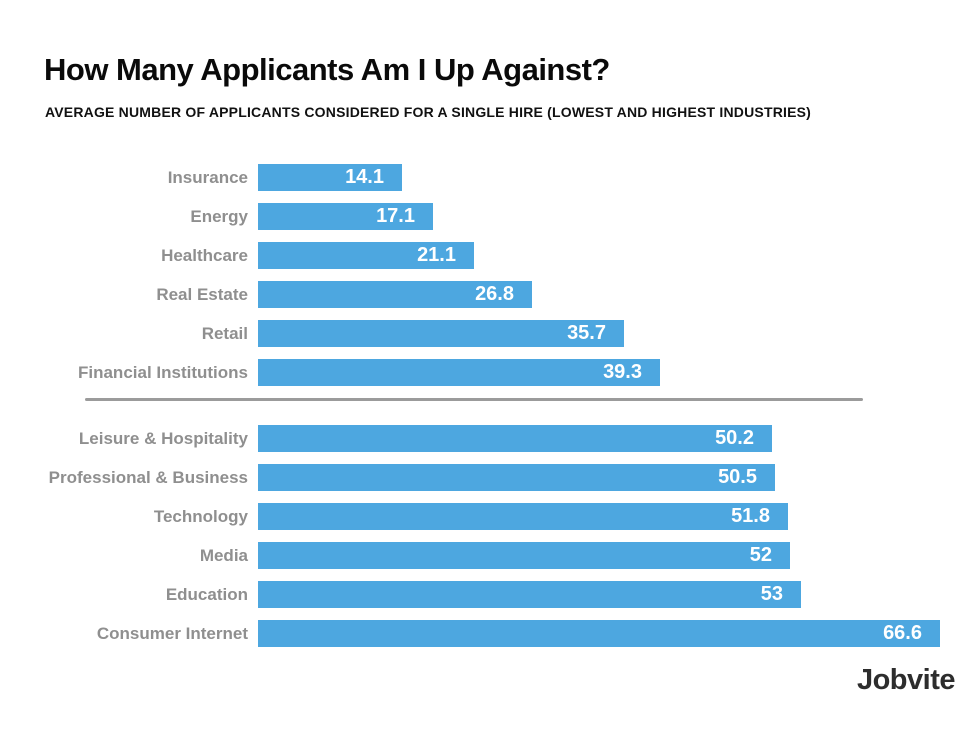 This screenshot has width=980, height=735. I want to click on bar-value-insurance: 14.1, so click(364, 177).